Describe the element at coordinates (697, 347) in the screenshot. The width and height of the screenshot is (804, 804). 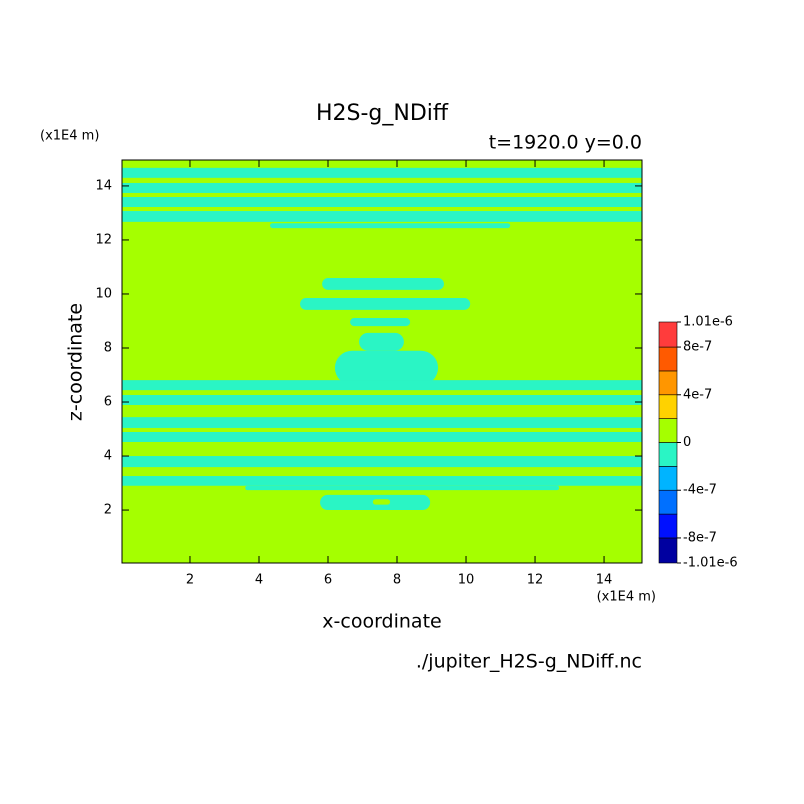
I see `colorbar-label: 8e-7` at that location.